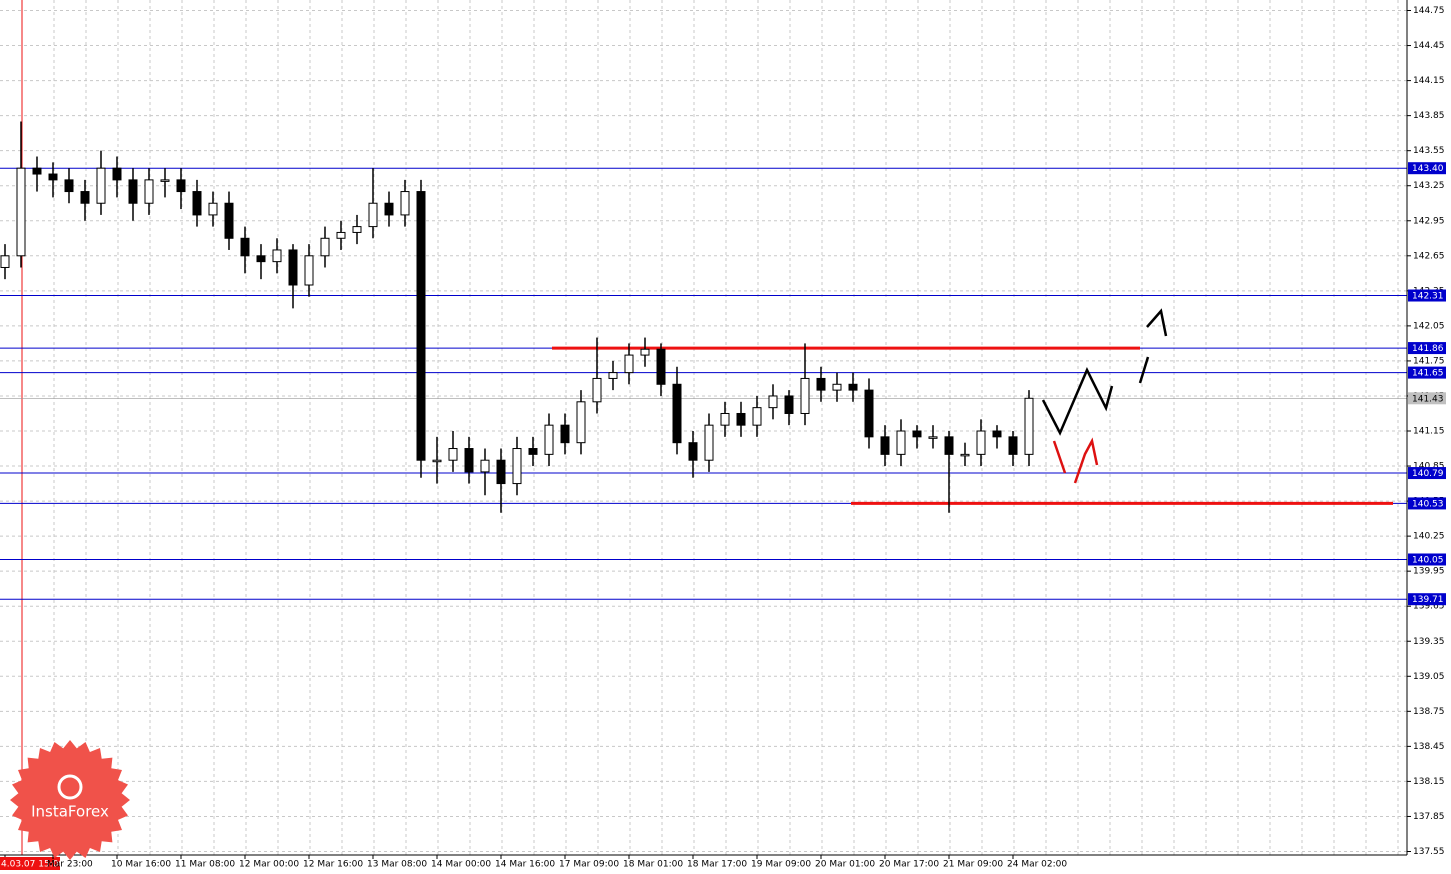 This screenshot has width=1451, height=874. What do you see at coordinates (1429, 361) in the screenshot?
I see `y-tick-label: 141.75` at bounding box center [1429, 361].